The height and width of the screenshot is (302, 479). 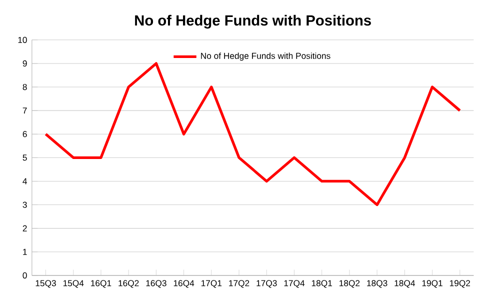 What do you see at coordinates (128, 284) in the screenshot?
I see `x-tick-label: 16Q2` at bounding box center [128, 284].